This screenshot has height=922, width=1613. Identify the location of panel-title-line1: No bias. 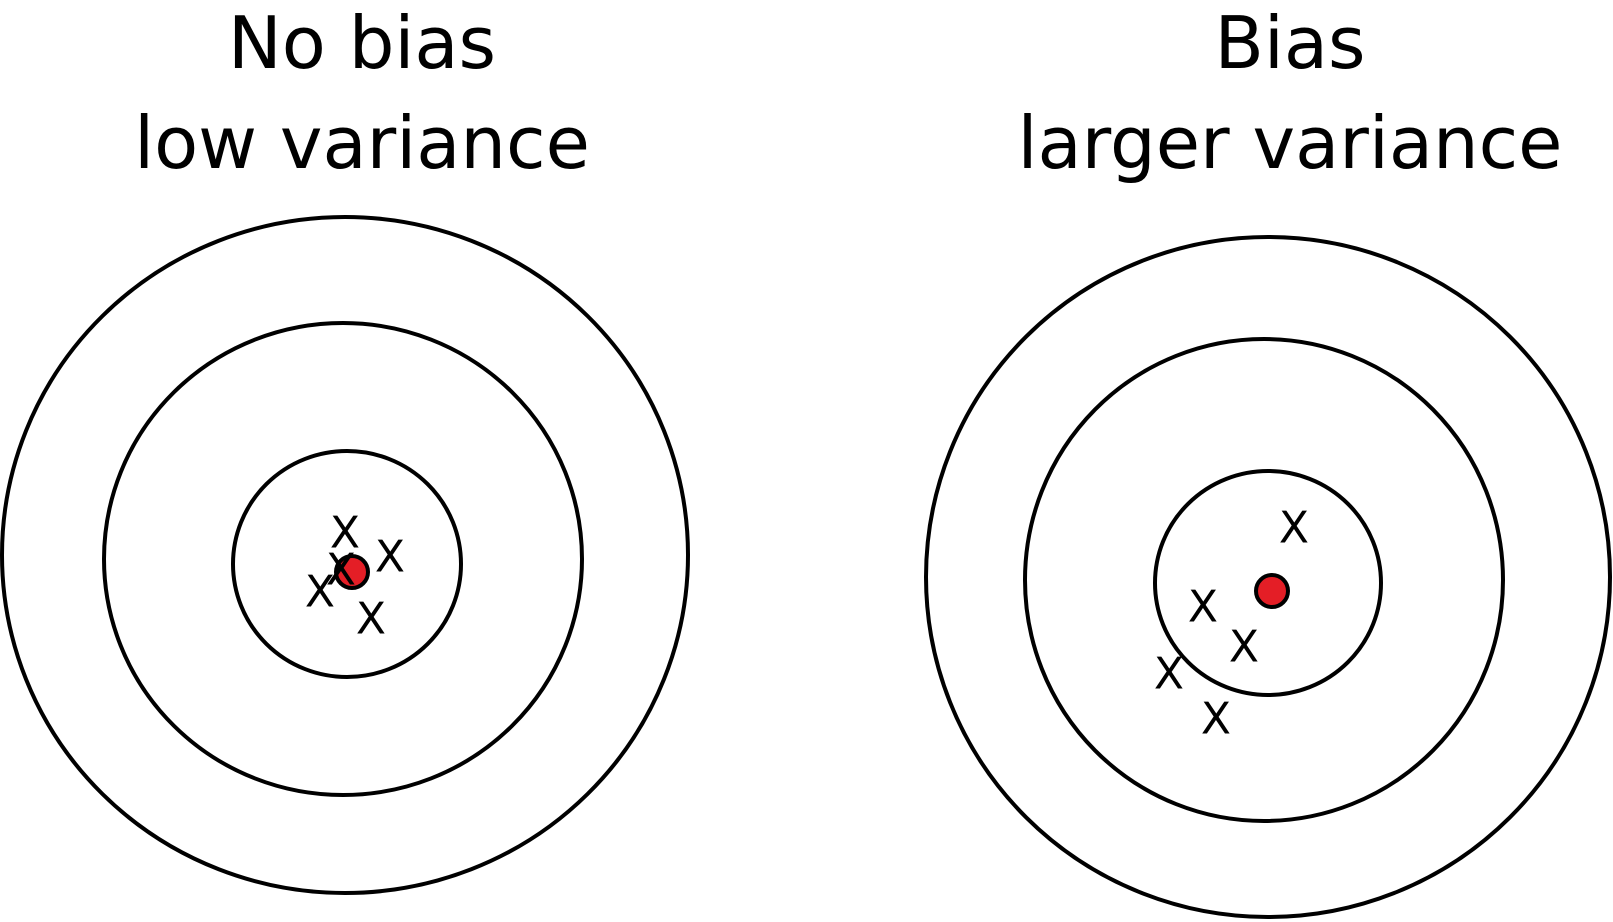
(362, 43).